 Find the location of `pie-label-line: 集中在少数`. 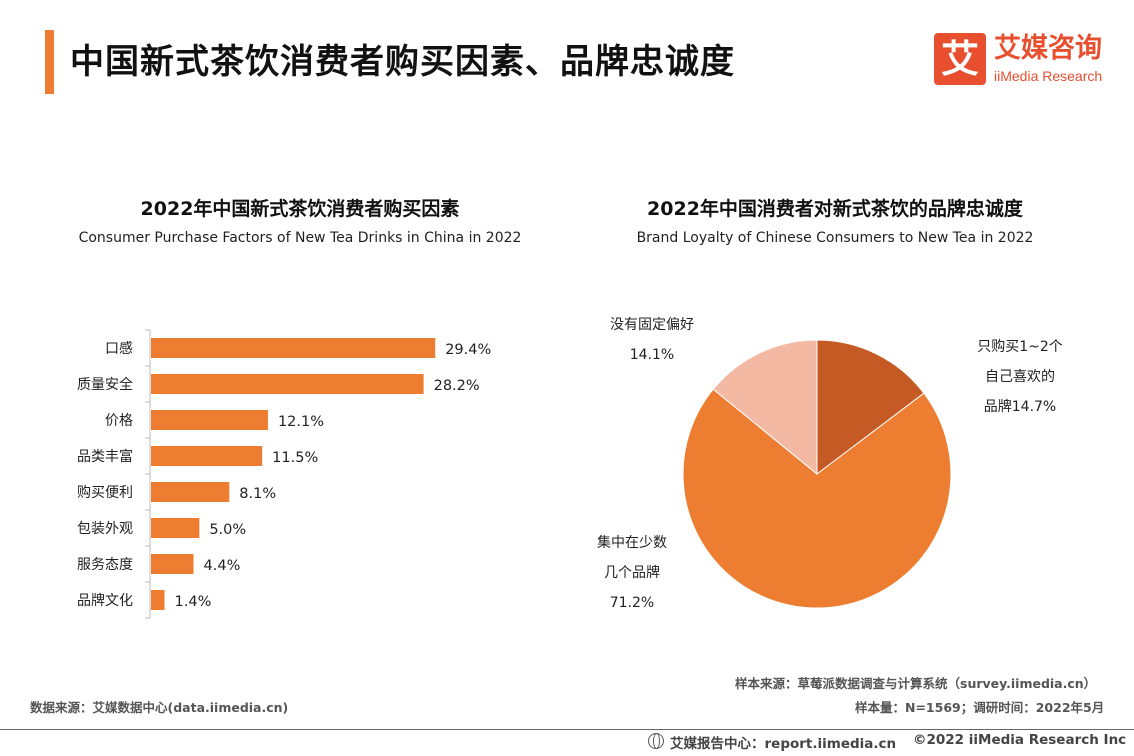

pie-label-line: 集中在少数 is located at coordinates (632, 543).